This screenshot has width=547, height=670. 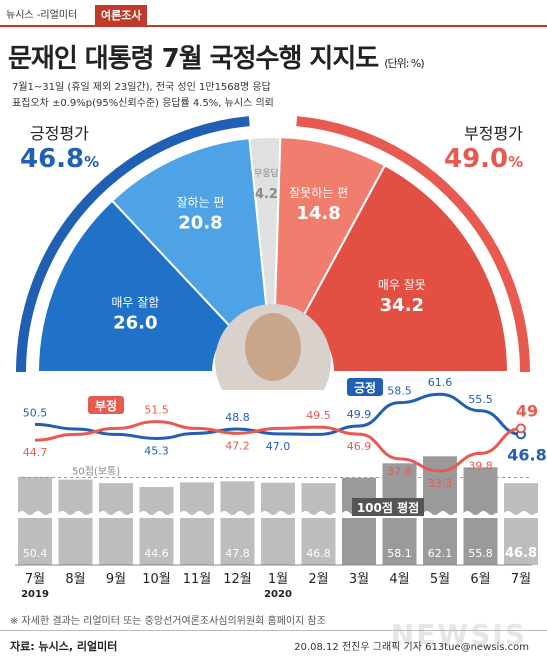 I want to click on positive-value: 46.8%, so click(x=59, y=159).